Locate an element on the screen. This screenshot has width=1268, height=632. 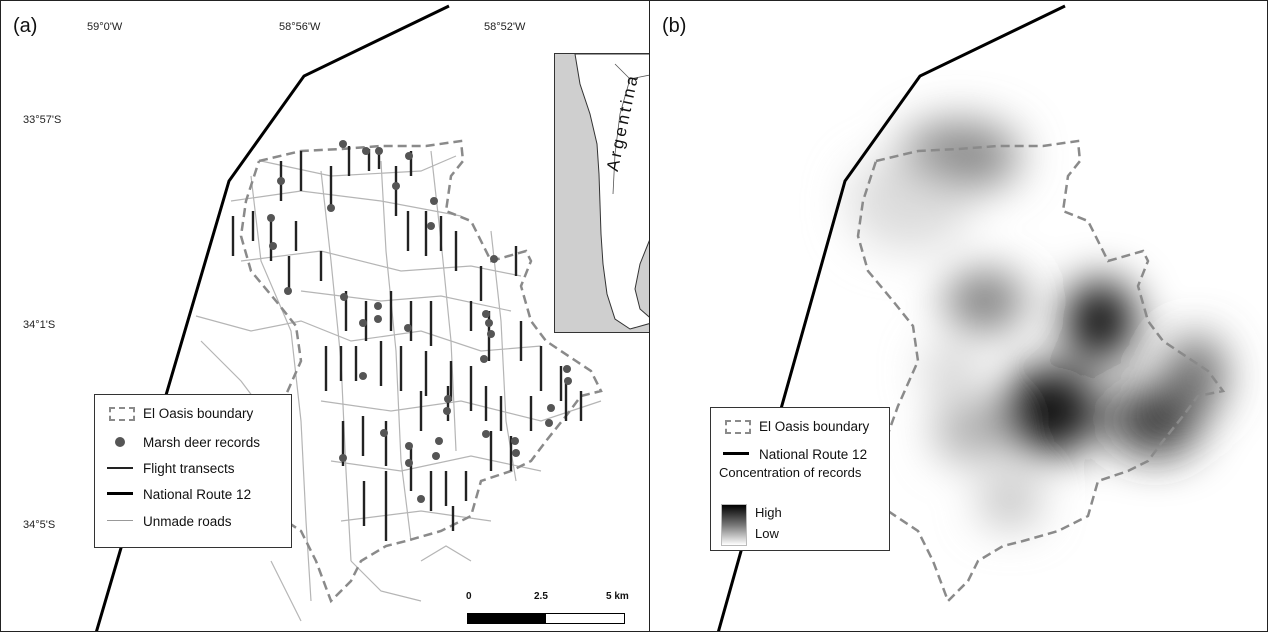
scale-label-mid: 2.5 is located at coordinates (541, 596).